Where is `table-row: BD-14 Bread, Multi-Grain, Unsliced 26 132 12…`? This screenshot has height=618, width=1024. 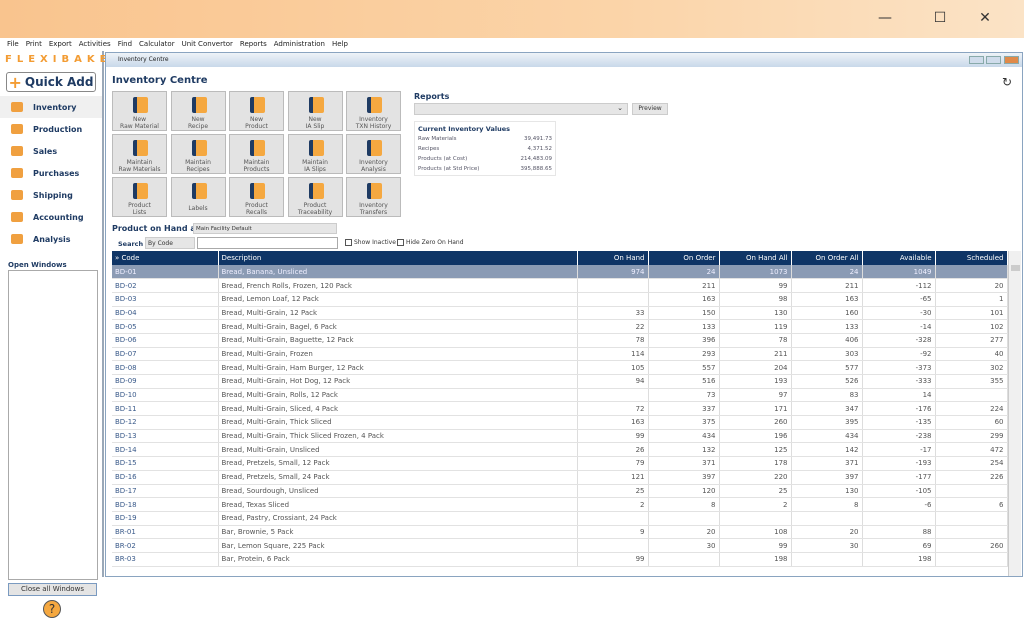 table-row: BD-14 Bread, Multi-Grain, Unsliced 26 132 12… is located at coordinates (560, 450).